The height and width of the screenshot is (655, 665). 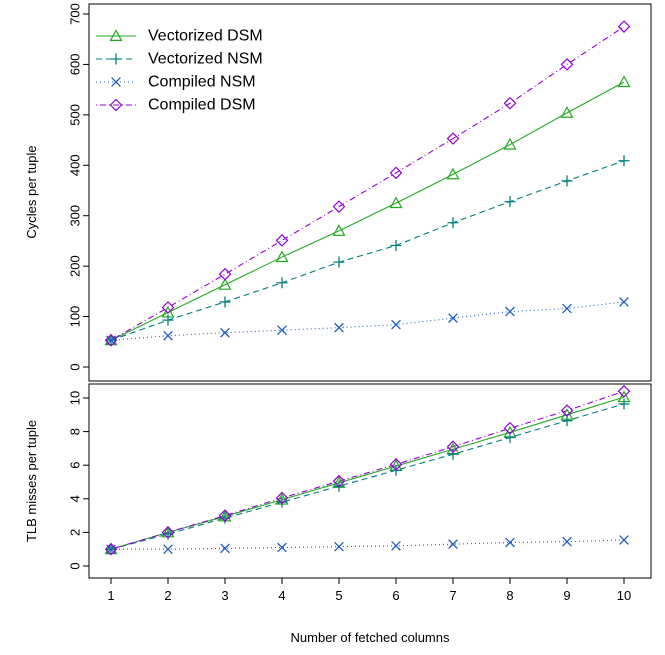 I want to click on cycles-y-tick-label: 400, so click(x=75, y=165).